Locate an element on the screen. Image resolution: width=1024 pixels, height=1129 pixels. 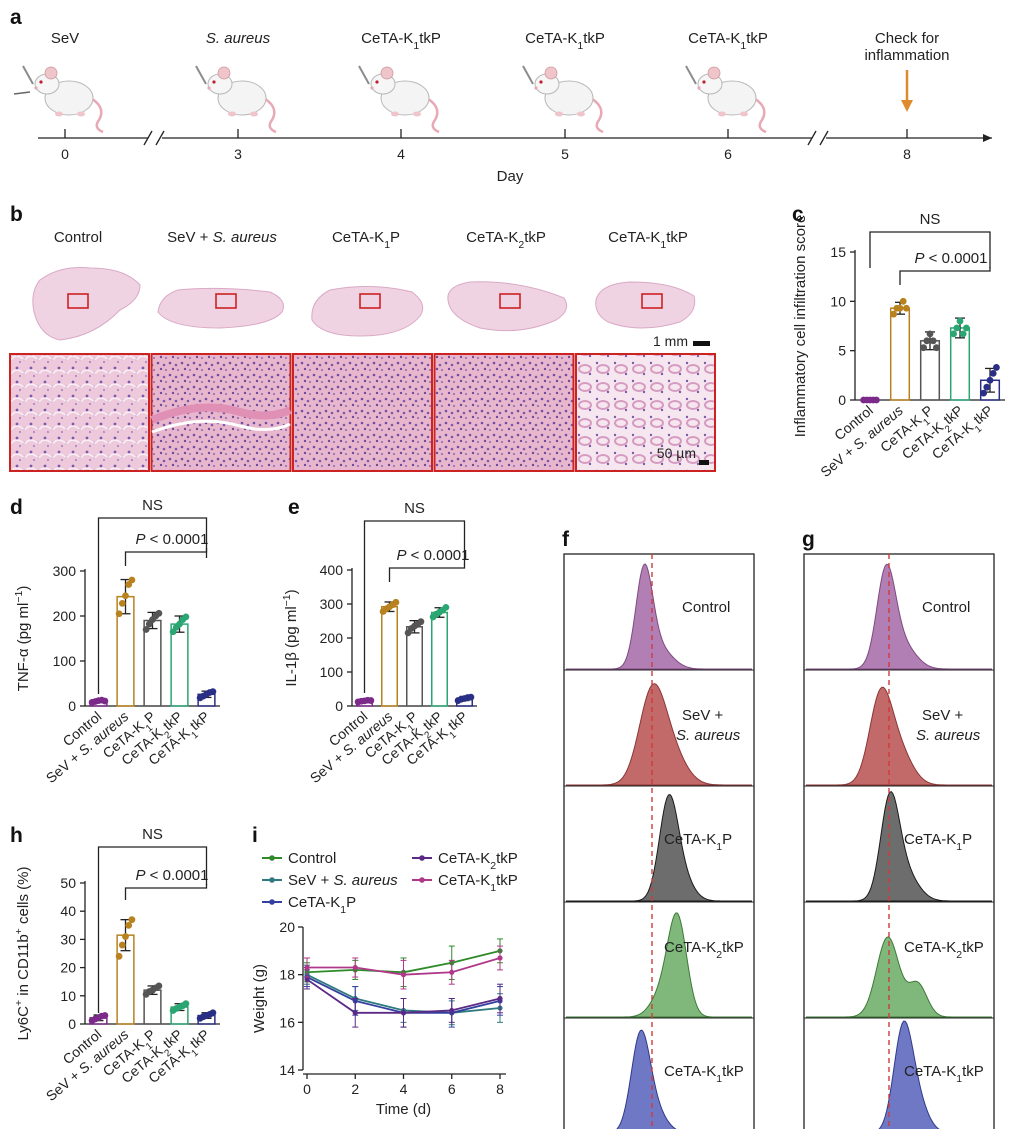
label-part: ) is located at coordinates (23, 588).